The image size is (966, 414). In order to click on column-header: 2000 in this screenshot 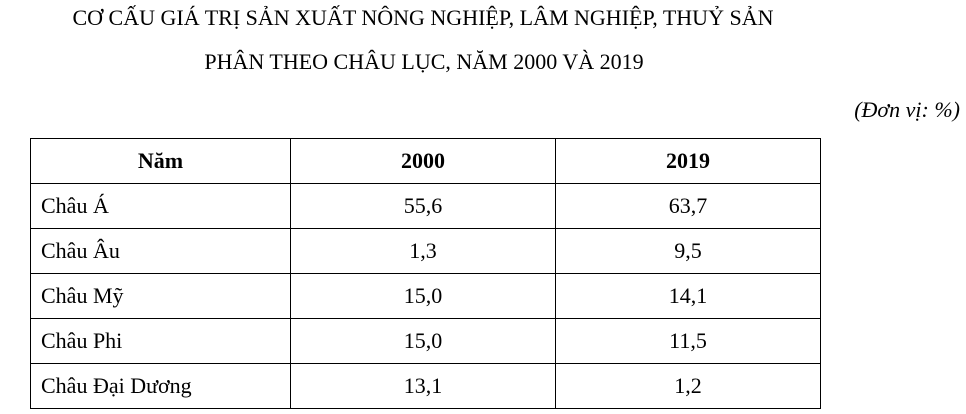, I will do `click(423, 161)`.